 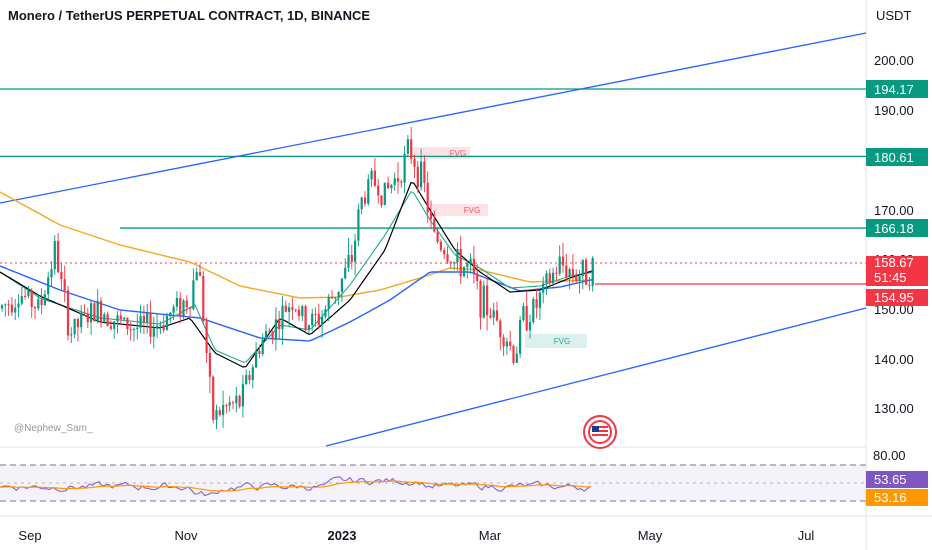 I want to click on time-tick: Mar, so click(x=490, y=535).